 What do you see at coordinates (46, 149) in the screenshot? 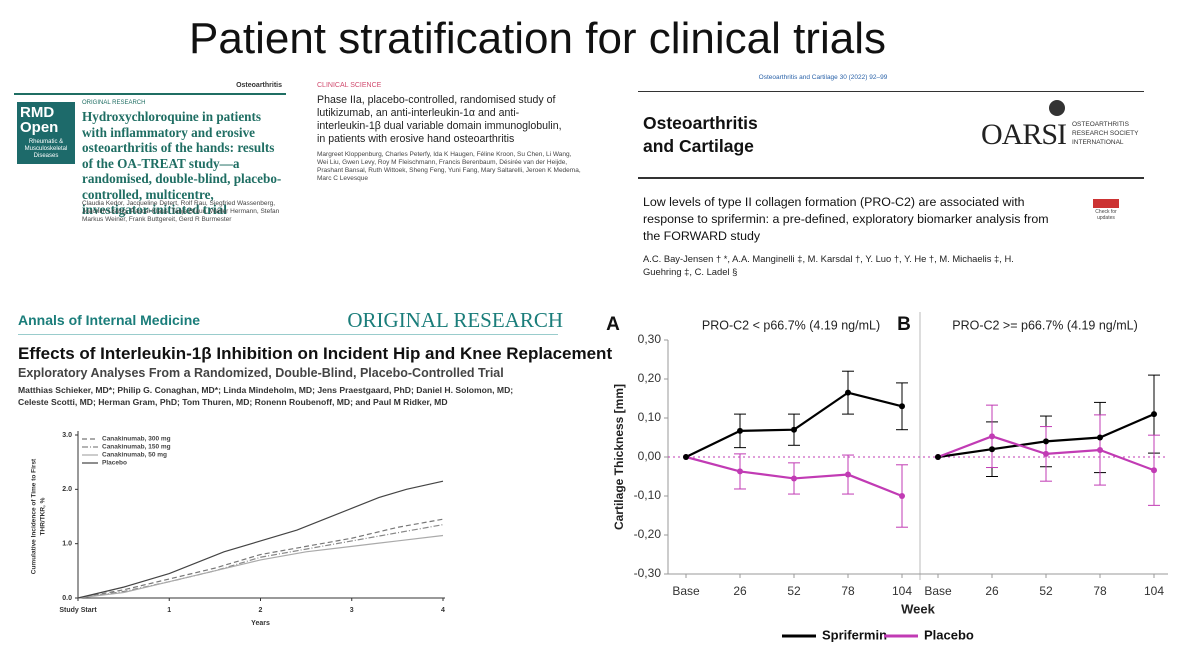
I see `journal-sub: Rheumatic & Musculoskeletal Diseases` at bounding box center [46, 149].